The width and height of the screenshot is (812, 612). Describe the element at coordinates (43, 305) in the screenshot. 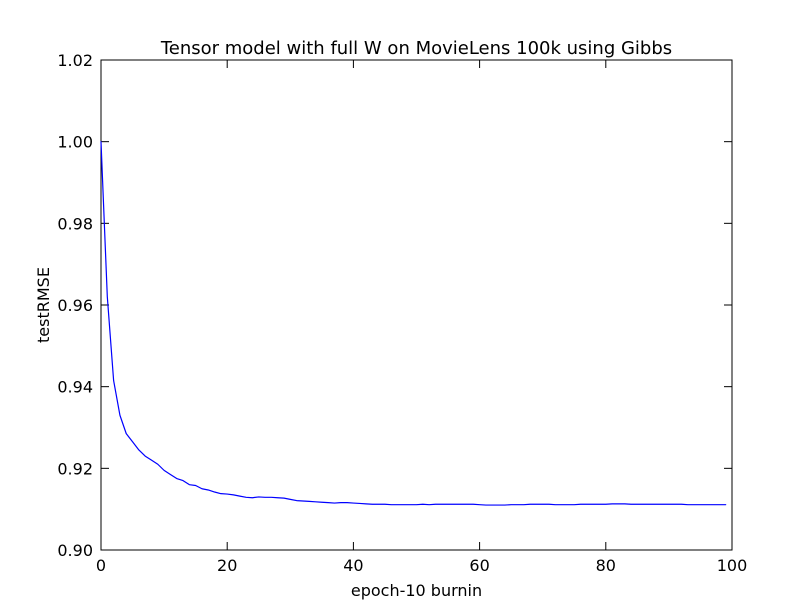

I see `y-axis-label: testRMSE` at that location.